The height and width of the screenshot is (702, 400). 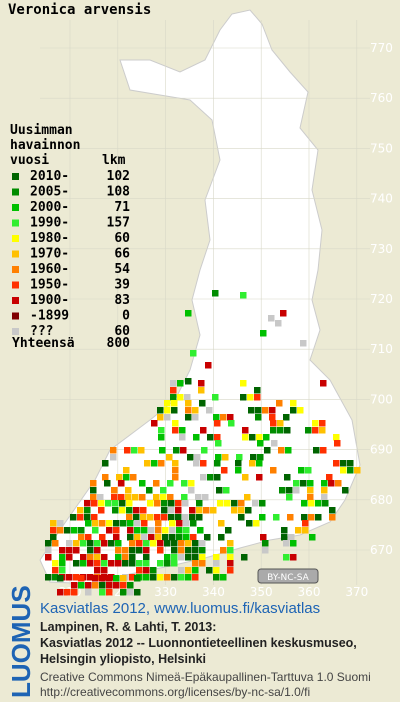 What do you see at coordinates (165, 592) in the screenshot?
I see `east-tick-label: 330` at bounding box center [165, 592].